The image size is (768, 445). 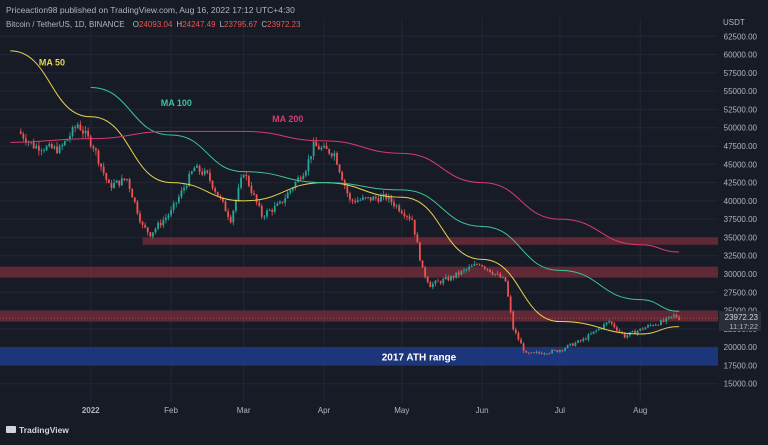 What do you see at coordinates (284, 24) in the screenshot?
I see `ohlc-value-c: 23972.23` at bounding box center [284, 24].